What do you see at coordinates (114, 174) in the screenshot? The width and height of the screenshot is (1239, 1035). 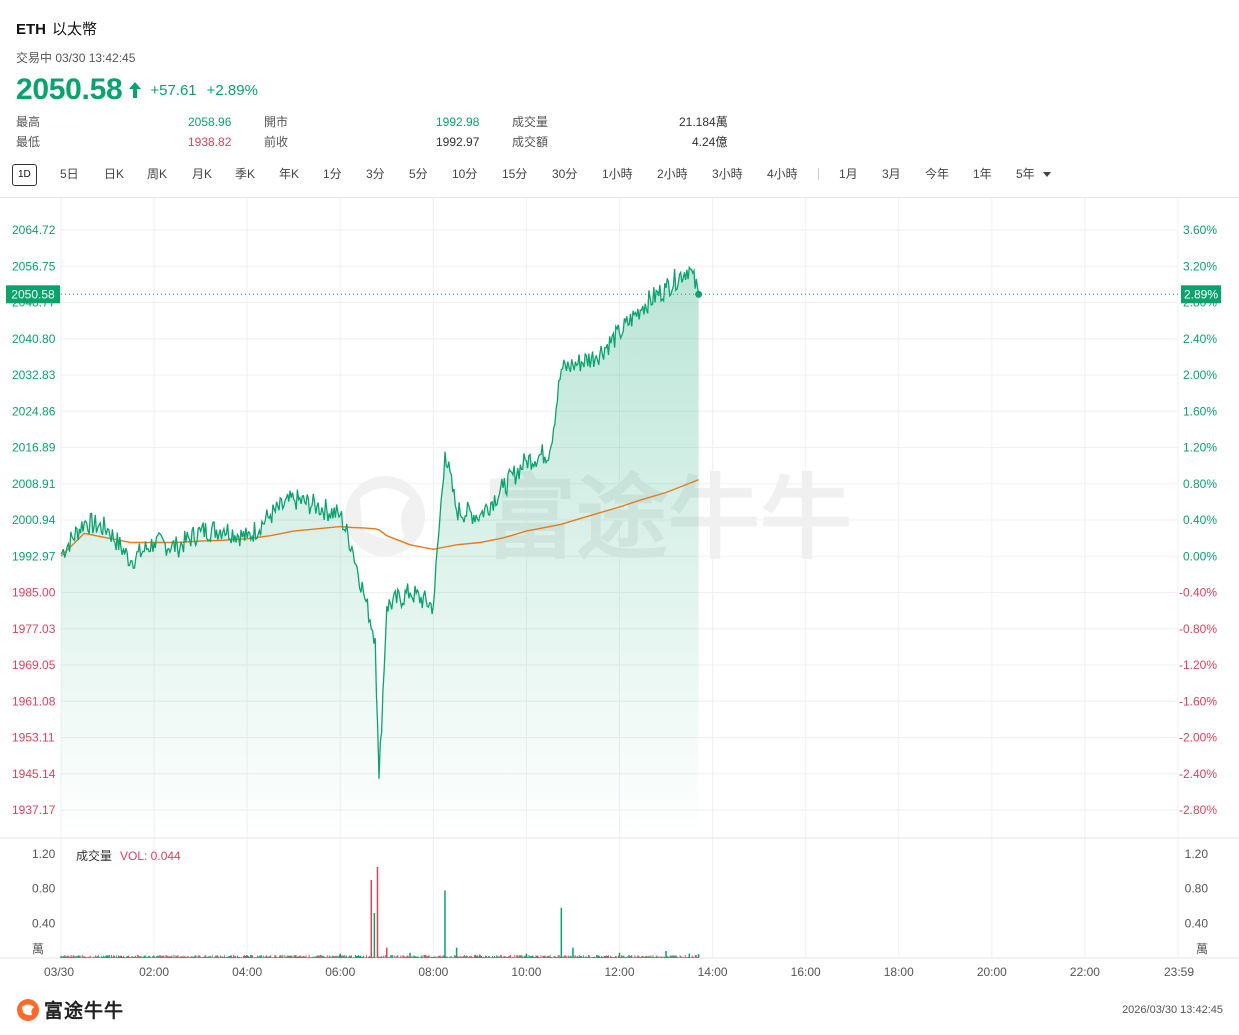 I see `tab-daily-k: 日K` at bounding box center [114, 174].